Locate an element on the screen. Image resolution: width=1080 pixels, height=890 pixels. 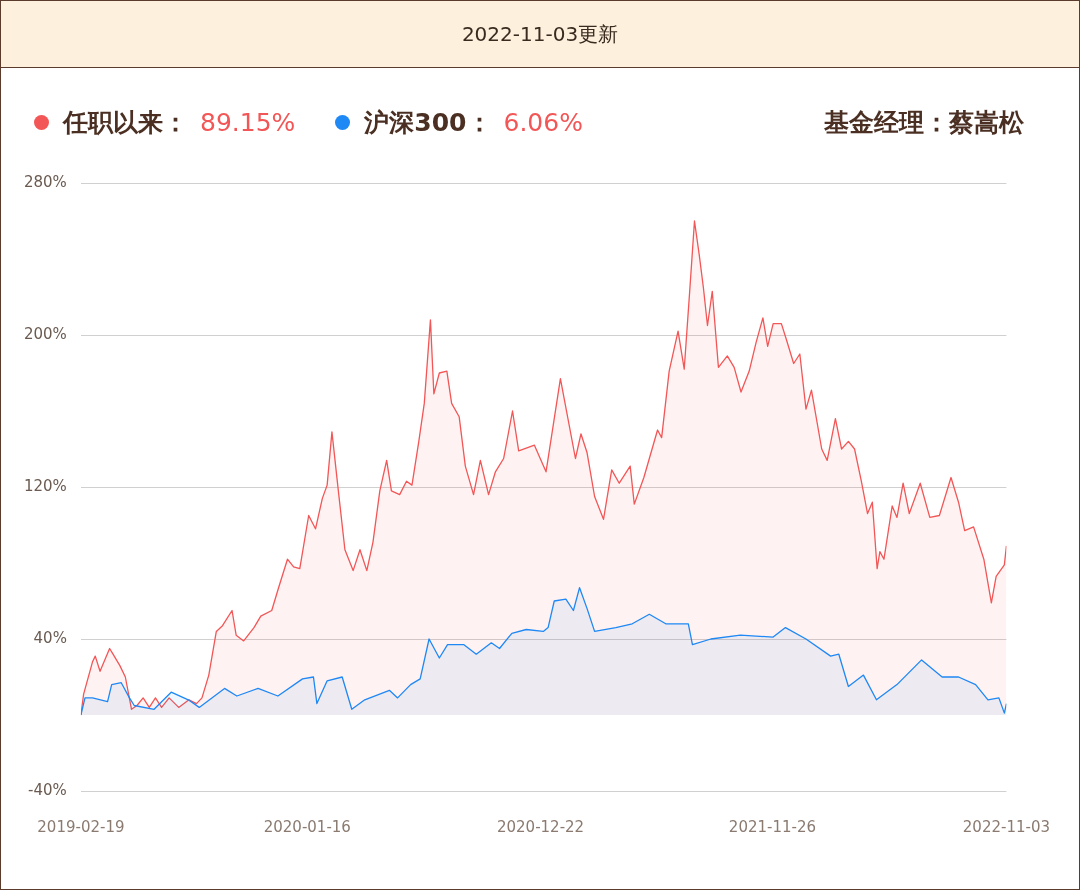
x-tick-label: 2021-11-26 is located at coordinates (772, 826).